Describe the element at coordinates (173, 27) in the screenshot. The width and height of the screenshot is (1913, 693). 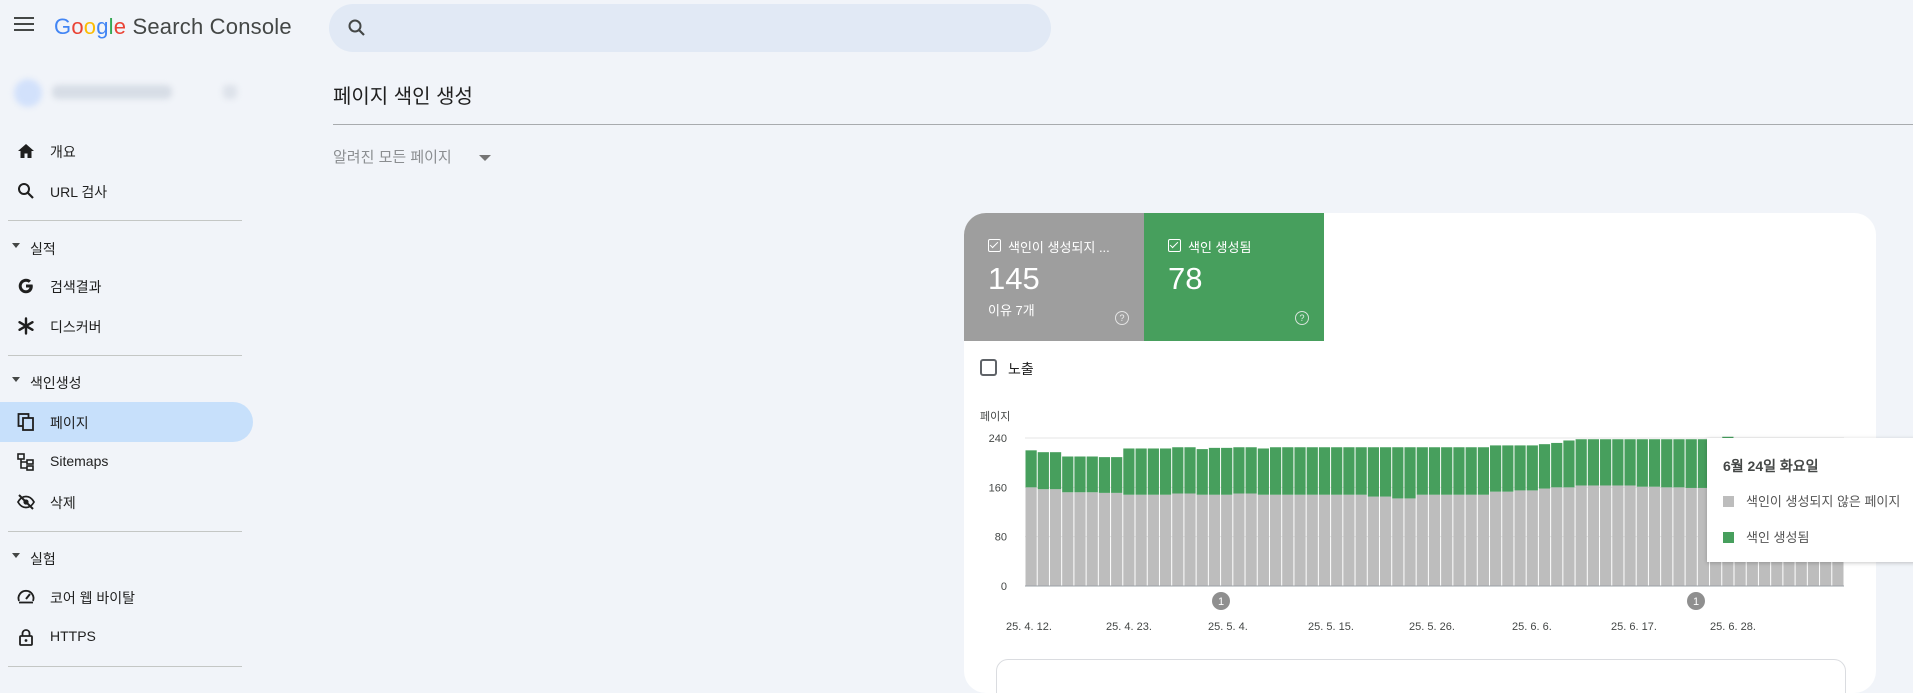
I see `app-logo: Google Search Console` at that location.